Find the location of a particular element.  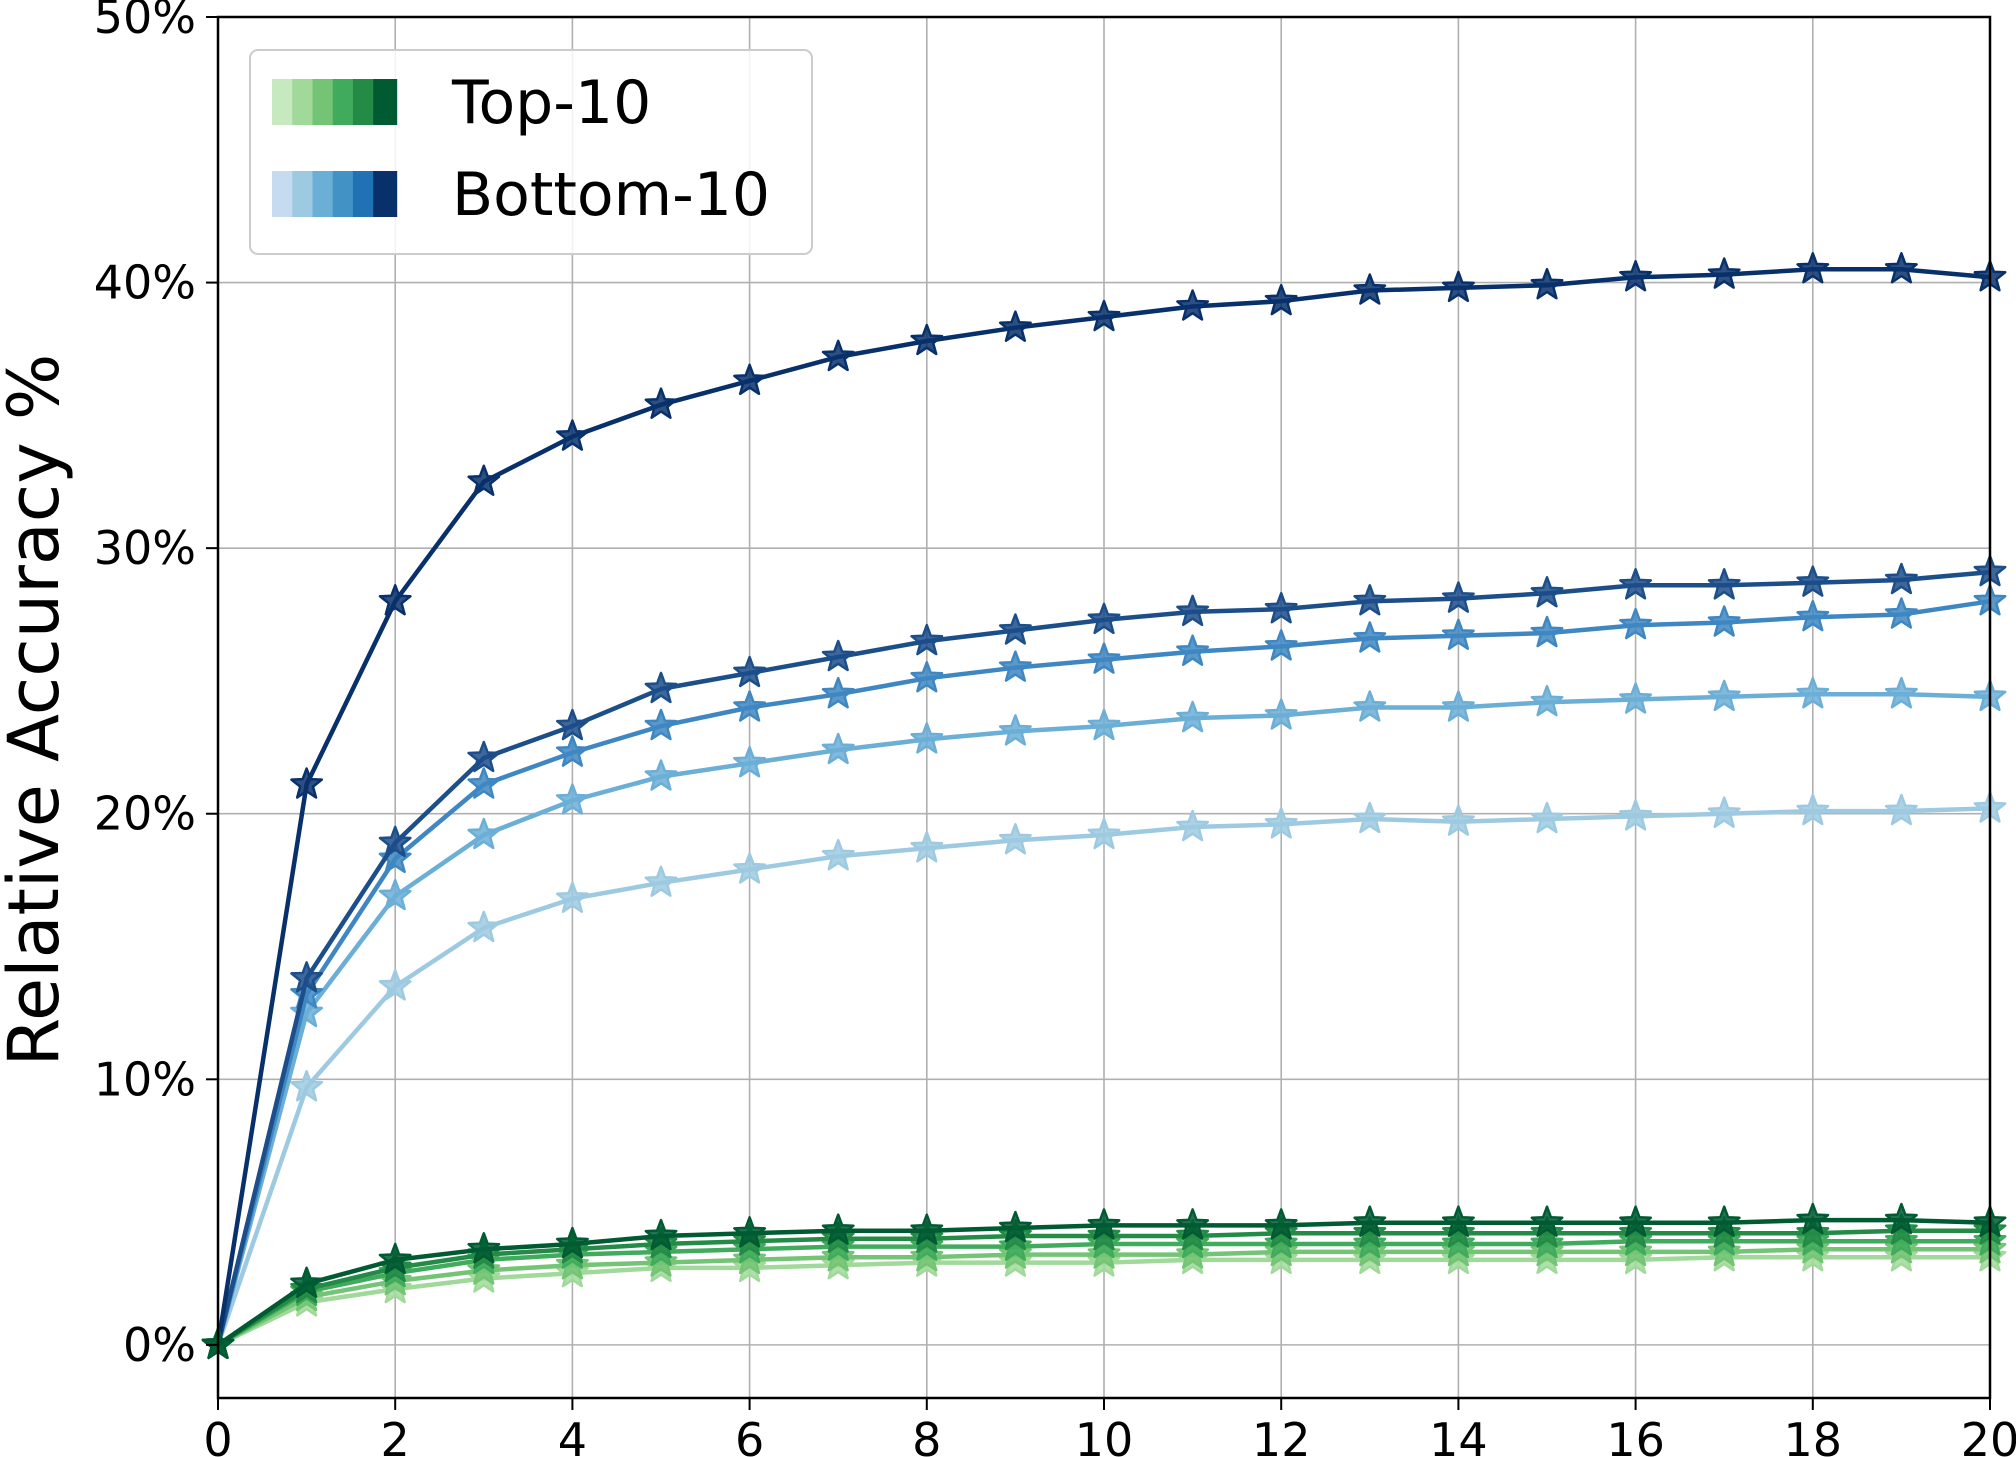

x-tick-label: 8 is located at coordinates (926, 1435).